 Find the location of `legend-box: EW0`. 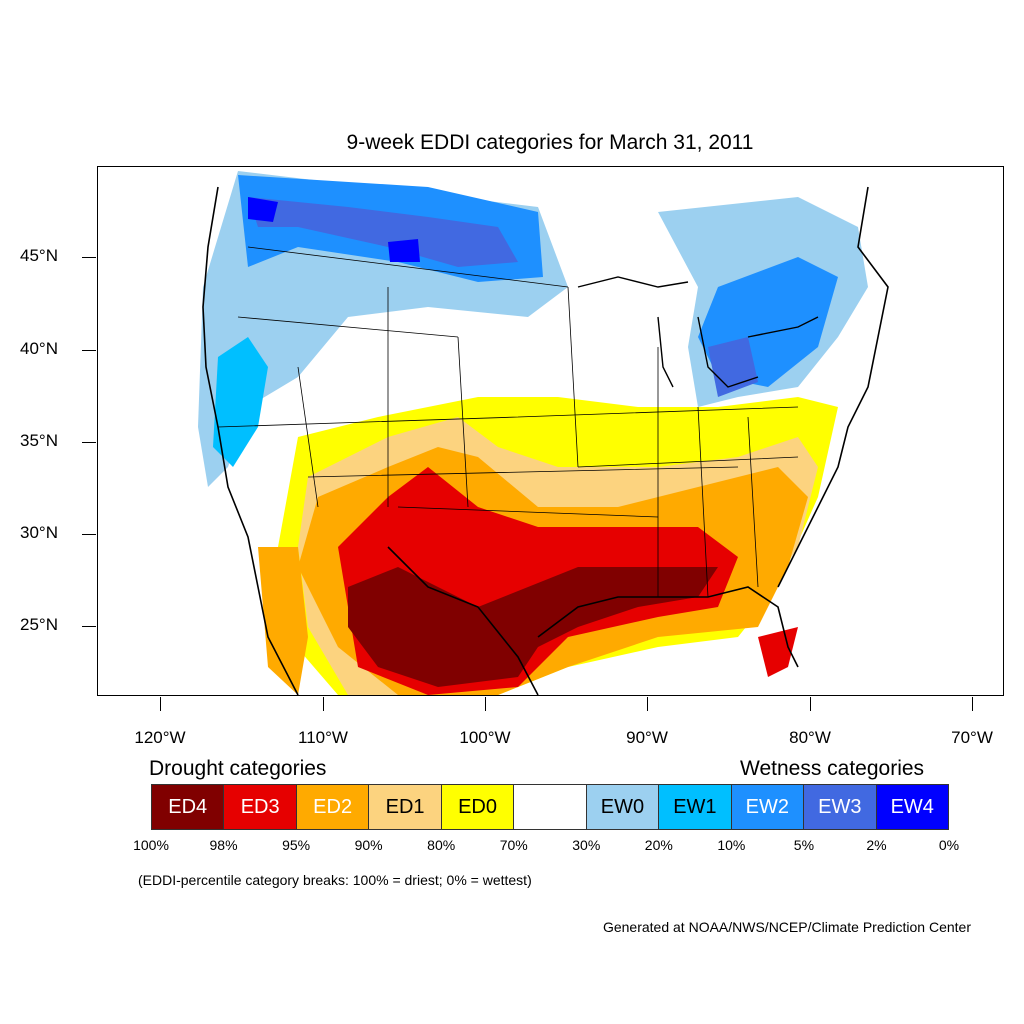

legend-box: EW0 is located at coordinates (622, 807).